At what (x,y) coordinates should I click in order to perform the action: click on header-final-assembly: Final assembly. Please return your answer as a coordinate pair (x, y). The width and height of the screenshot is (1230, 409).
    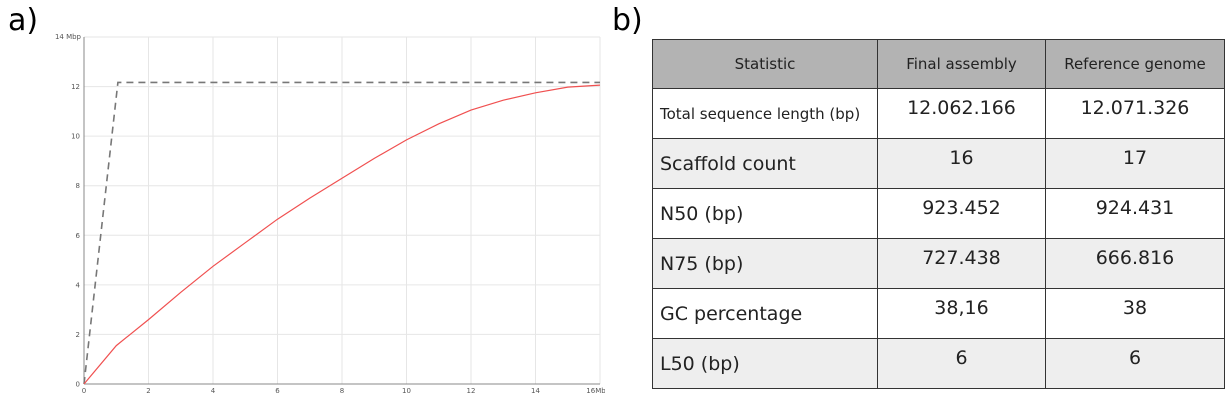
    Looking at the image, I should click on (961, 64).